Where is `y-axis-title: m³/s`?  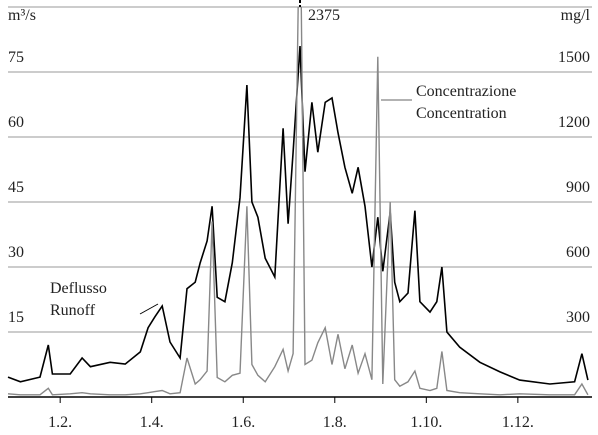 y-axis-title: m³/s is located at coordinates (22, 15).